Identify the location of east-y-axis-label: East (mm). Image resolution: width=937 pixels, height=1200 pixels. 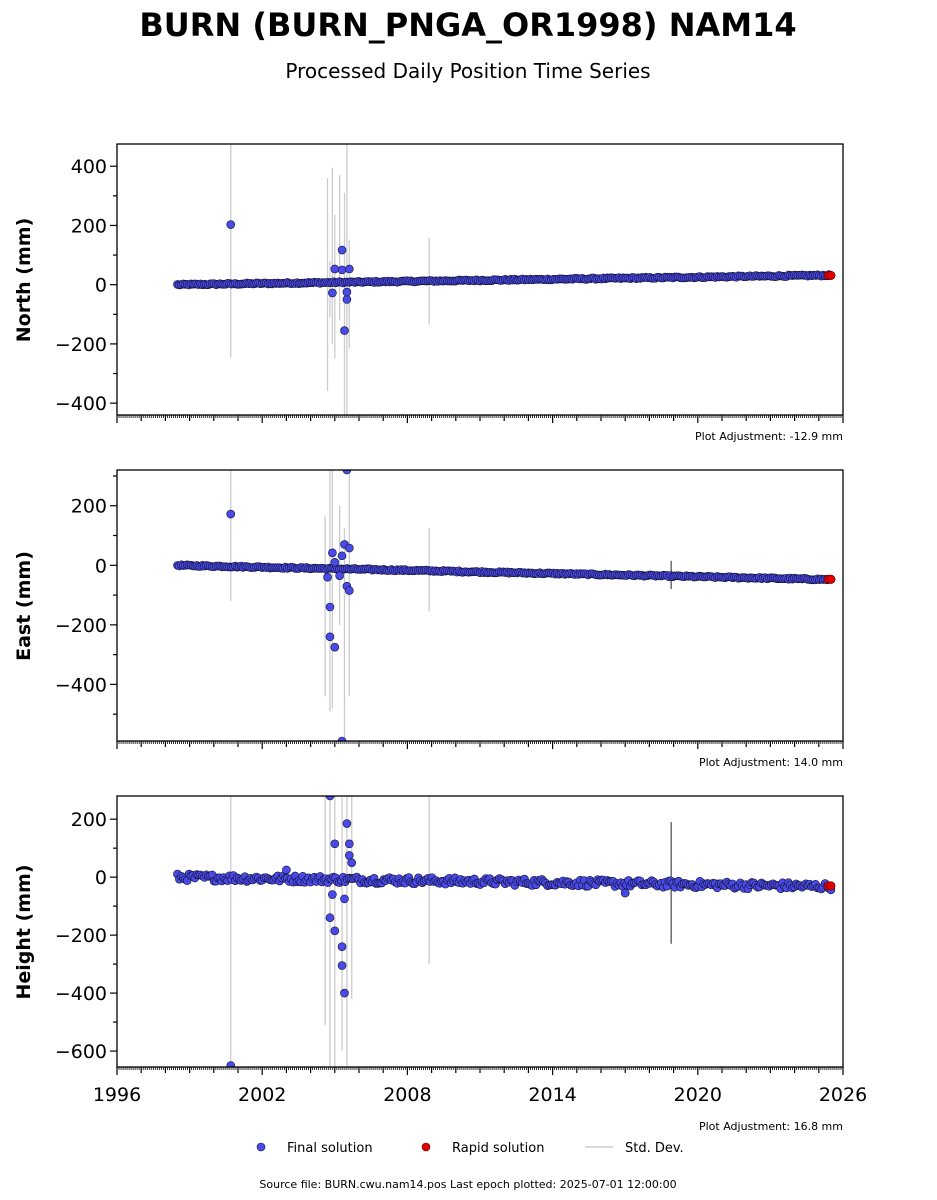
(24, 606).